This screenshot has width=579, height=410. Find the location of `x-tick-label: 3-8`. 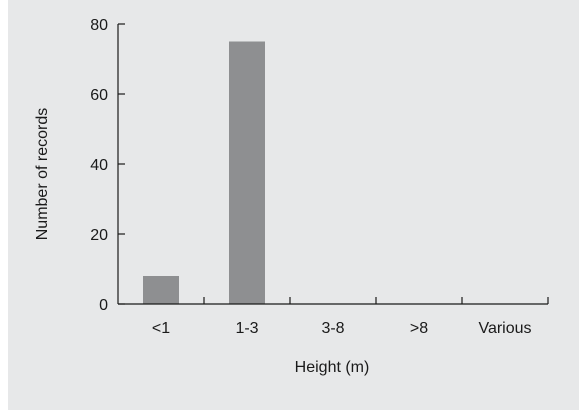

x-tick-label: 3-8 is located at coordinates (332, 328).